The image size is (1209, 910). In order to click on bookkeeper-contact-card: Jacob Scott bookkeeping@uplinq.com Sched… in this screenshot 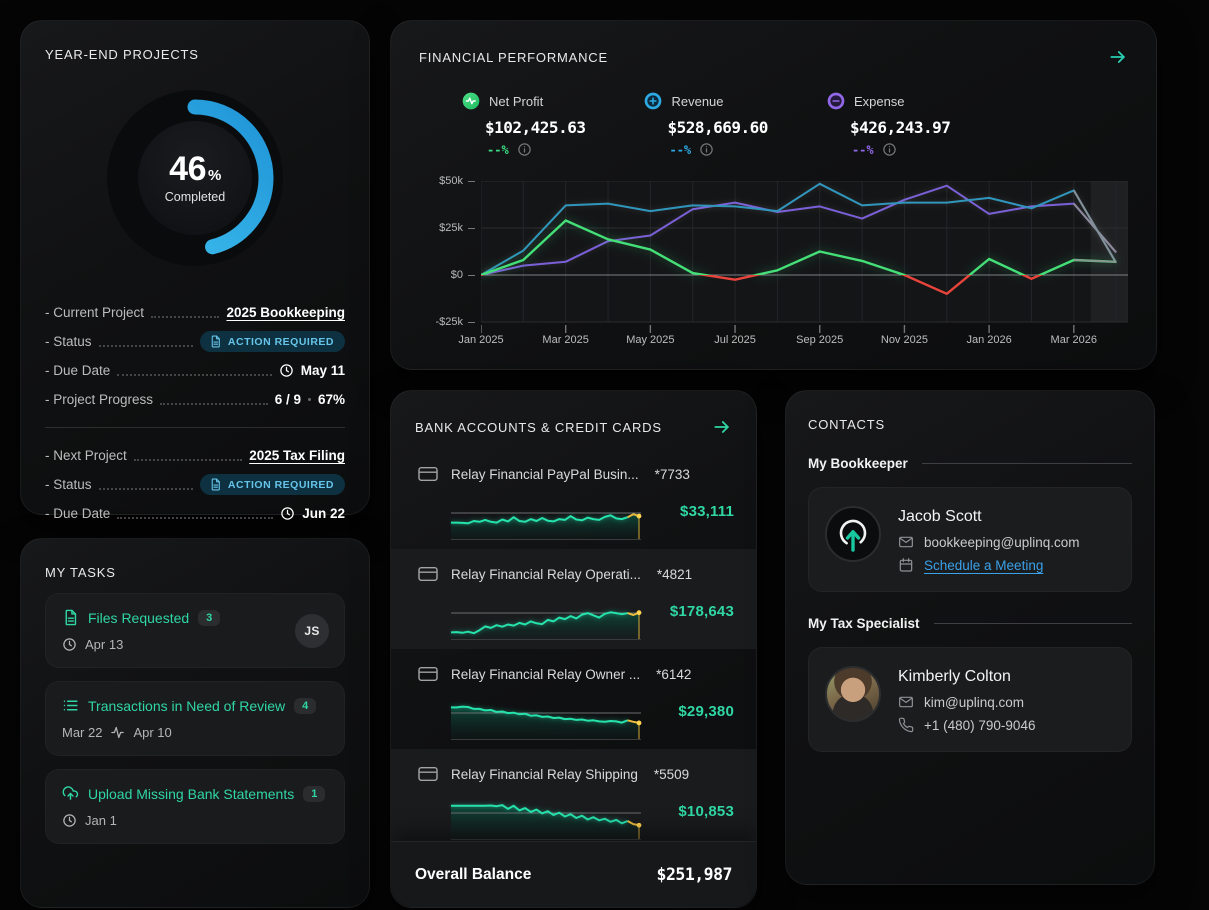, I will do `click(970, 539)`.